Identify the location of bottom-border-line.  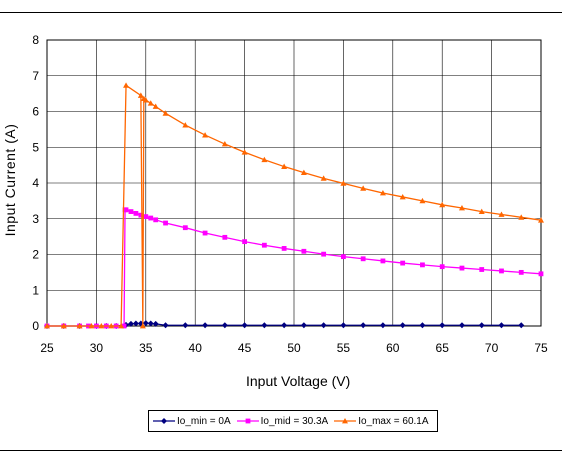
(281, 450).